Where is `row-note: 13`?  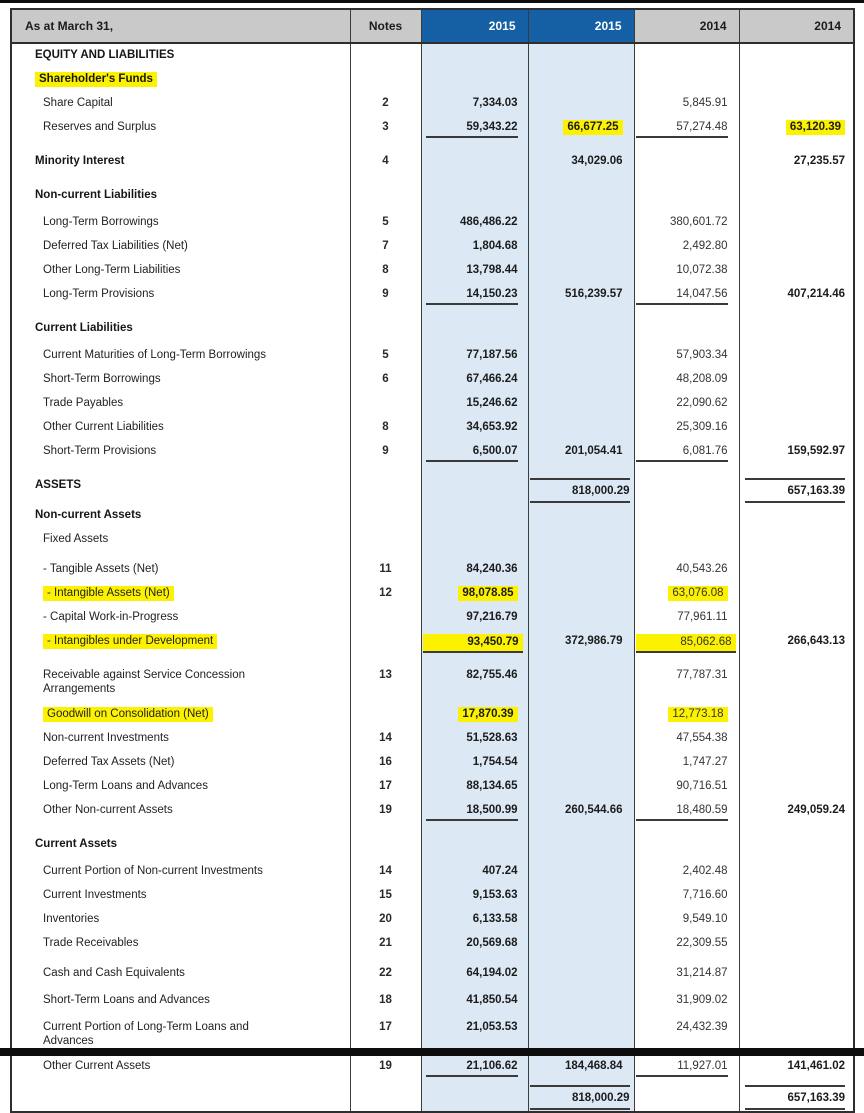
row-note: 13 is located at coordinates (385, 678).